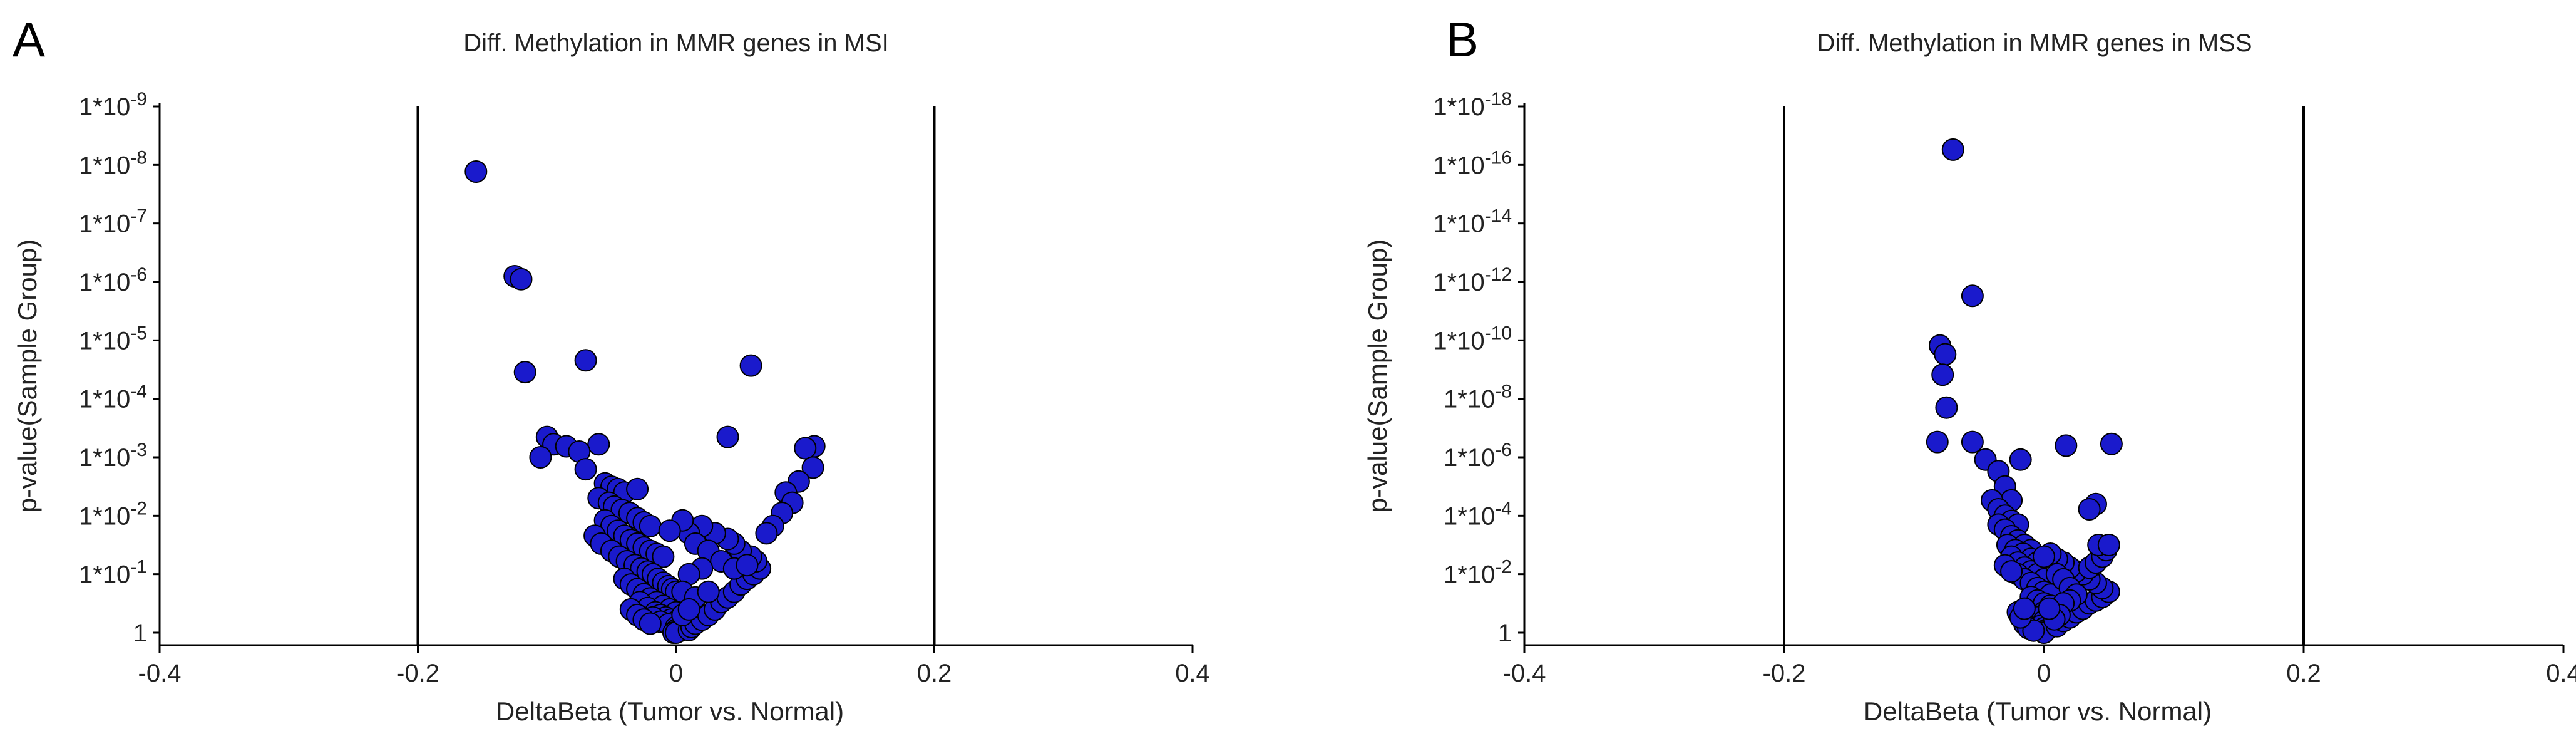  Describe the element at coordinates (1473, 222) in the screenshot. I see `y-tick-label: 1*10-14` at that location.